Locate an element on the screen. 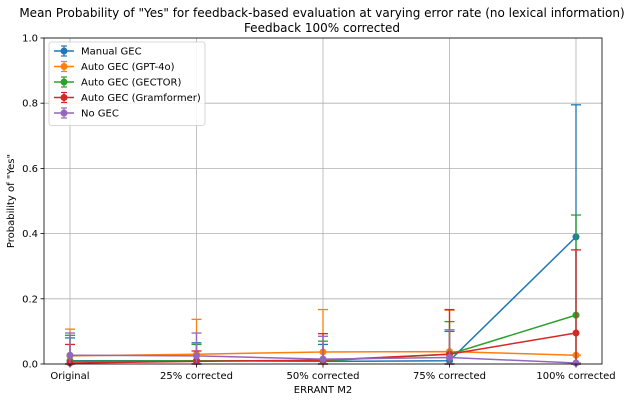 This screenshot has height=402, width=634. legend-entry: Manual GEC is located at coordinates (98, 51).